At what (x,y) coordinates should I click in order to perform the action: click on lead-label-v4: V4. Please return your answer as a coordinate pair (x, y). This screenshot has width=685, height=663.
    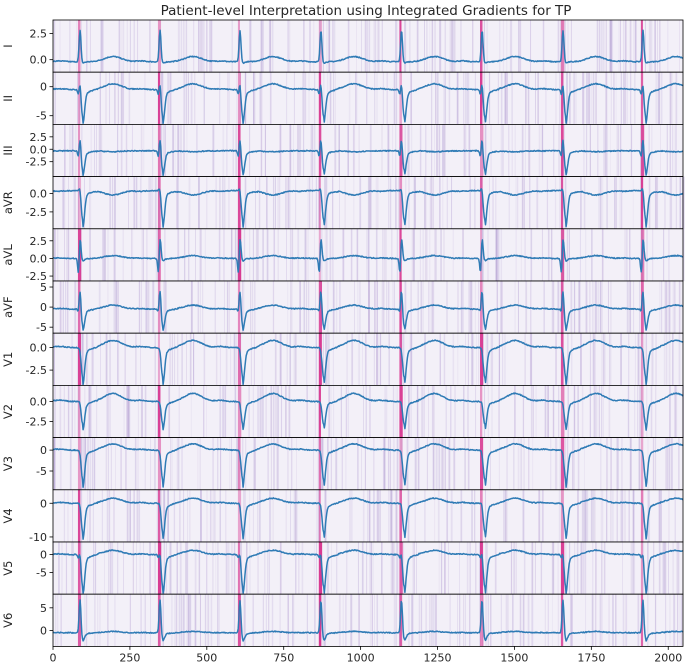
    Looking at the image, I should click on (8, 515).